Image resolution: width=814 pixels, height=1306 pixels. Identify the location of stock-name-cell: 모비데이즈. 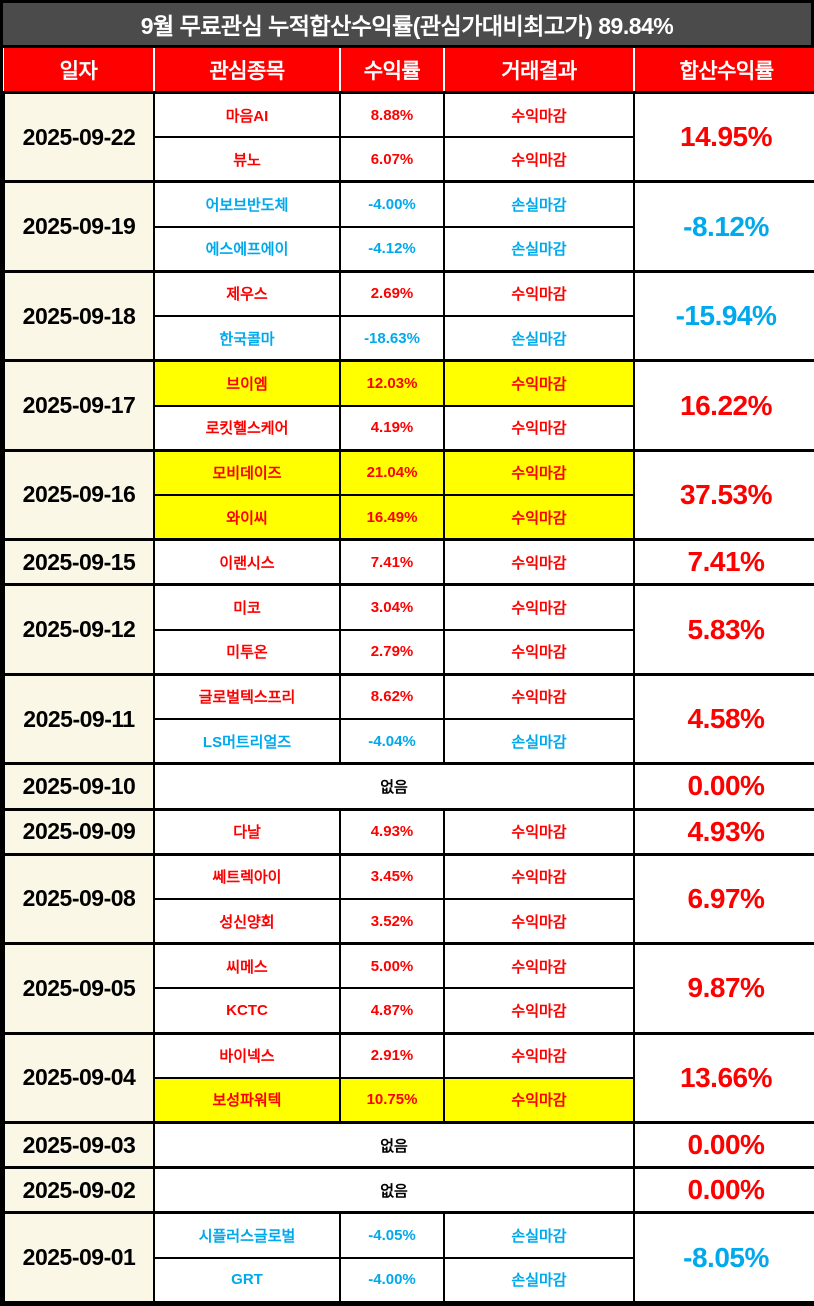
(247, 472).